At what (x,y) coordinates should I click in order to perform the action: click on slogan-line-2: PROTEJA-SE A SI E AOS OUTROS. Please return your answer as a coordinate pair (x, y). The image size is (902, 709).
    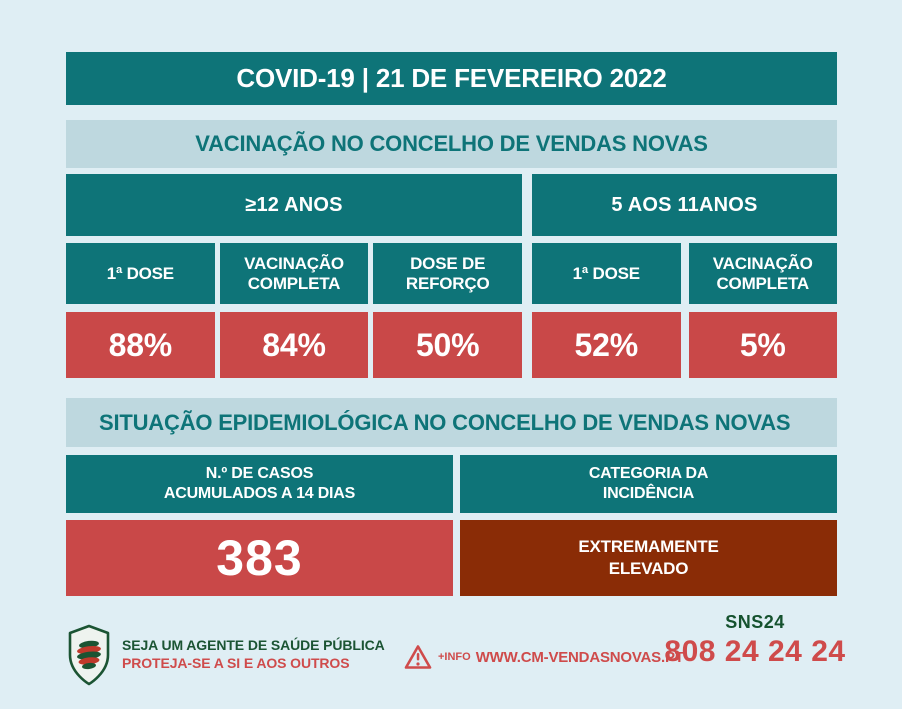
    Looking at the image, I should click on (236, 662).